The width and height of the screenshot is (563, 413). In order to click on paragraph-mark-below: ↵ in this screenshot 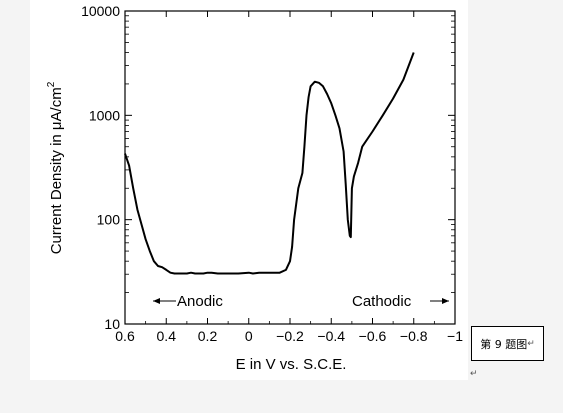, I will do `click(474, 373)`.